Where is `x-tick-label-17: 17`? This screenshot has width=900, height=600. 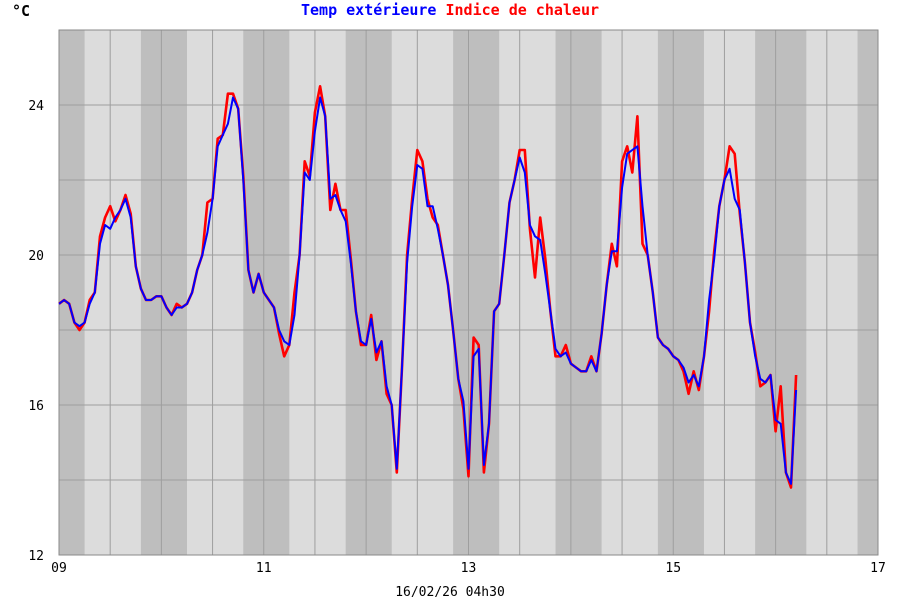
x-tick-label-17: 17 is located at coordinates (878, 568).